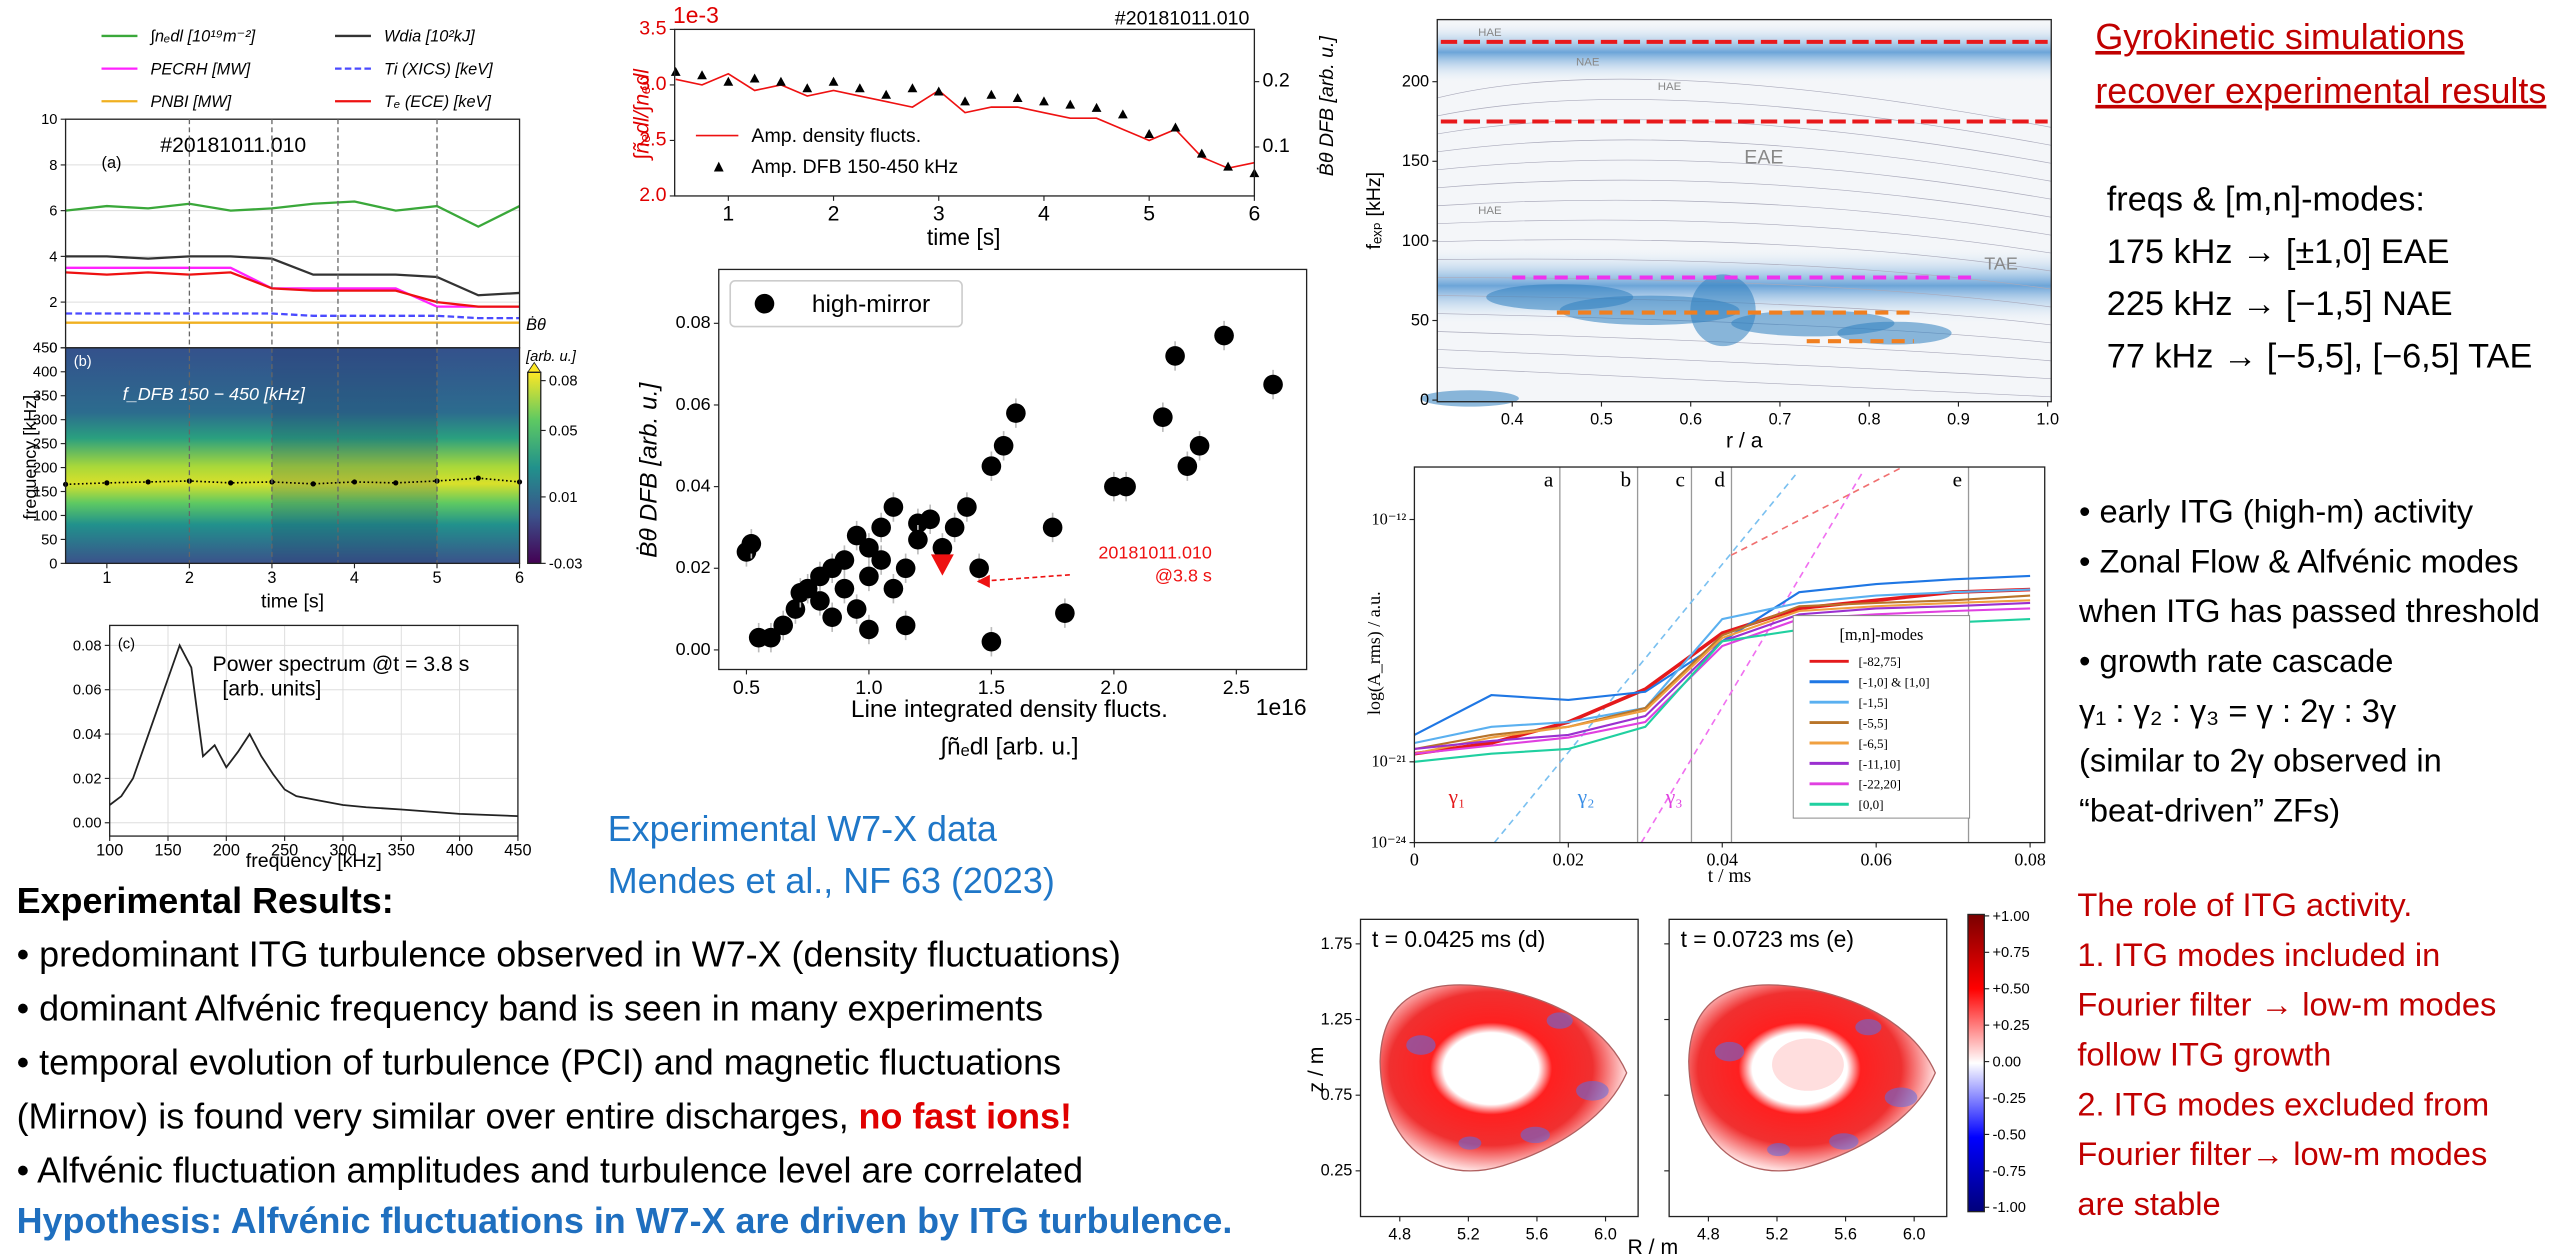  Describe the element at coordinates (693, 404) in the screenshot. I see `y-tick-label: 0.06` at that location.